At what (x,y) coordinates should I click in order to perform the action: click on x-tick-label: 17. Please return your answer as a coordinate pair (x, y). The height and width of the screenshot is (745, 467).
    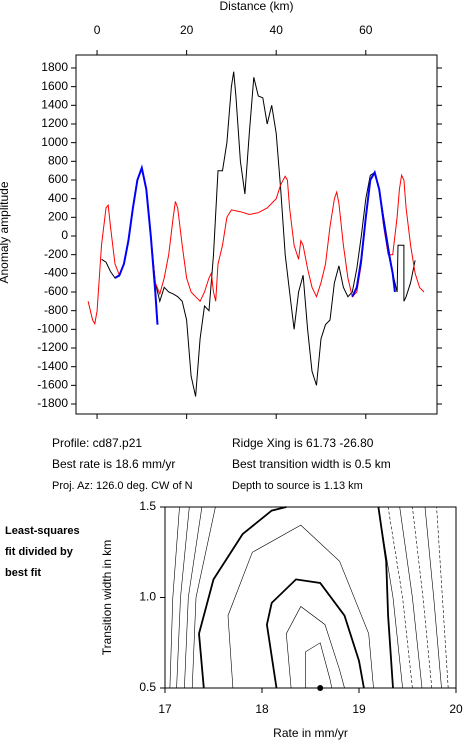
    Looking at the image, I should click on (165, 709).